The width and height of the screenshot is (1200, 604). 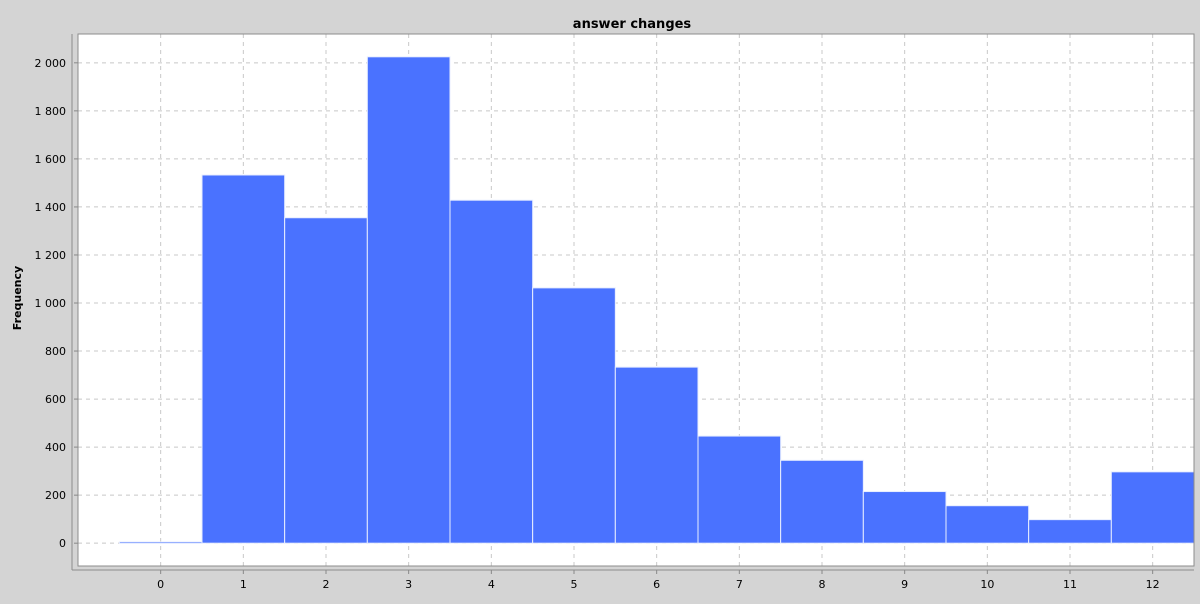 I want to click on y-tick-label: 600, so click(x=55, y=399).